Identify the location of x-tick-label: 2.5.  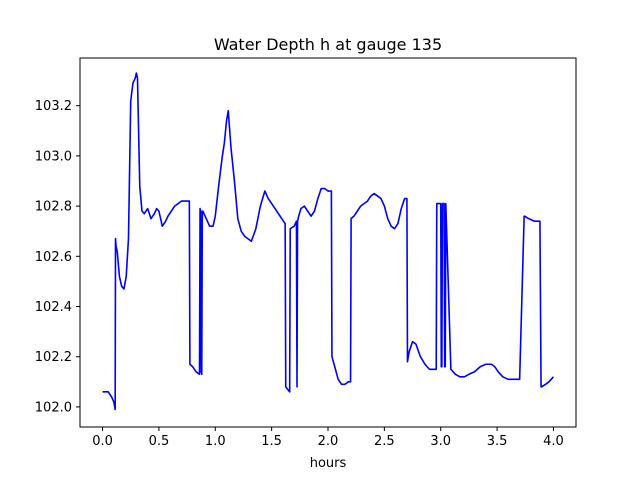
(384, 441).